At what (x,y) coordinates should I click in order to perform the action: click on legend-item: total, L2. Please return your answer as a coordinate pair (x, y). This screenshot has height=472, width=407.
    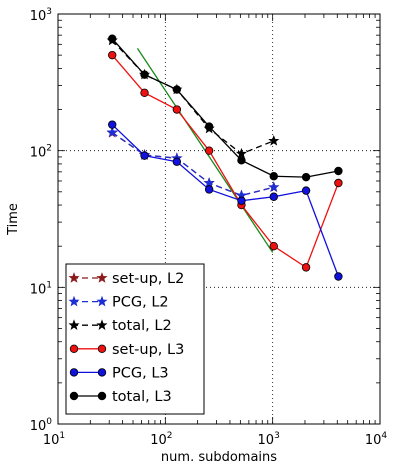
    Looking at the image, I should click on (120, 326).